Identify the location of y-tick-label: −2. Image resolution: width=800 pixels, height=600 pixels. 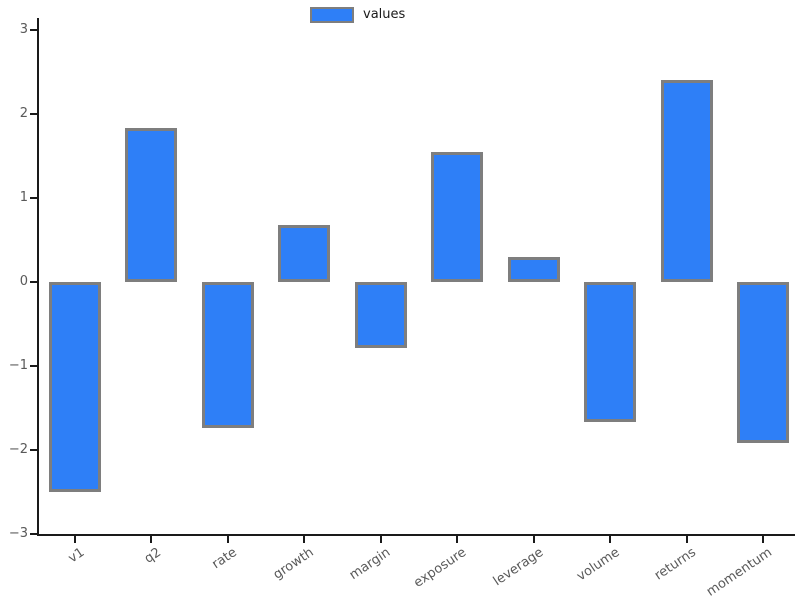
(18, 449).